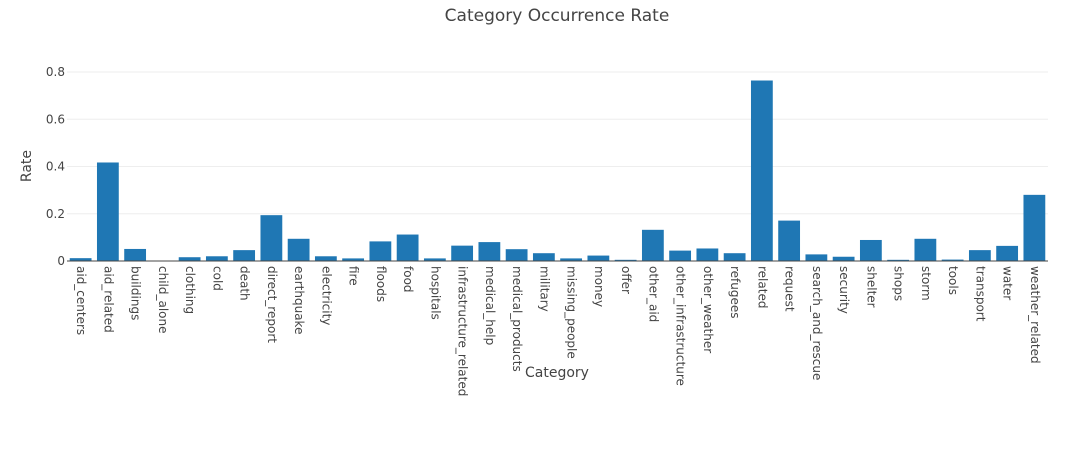  Describe the element at coordinates (571, 259) in the screenshot. I see `bar-missing-people` at that location.